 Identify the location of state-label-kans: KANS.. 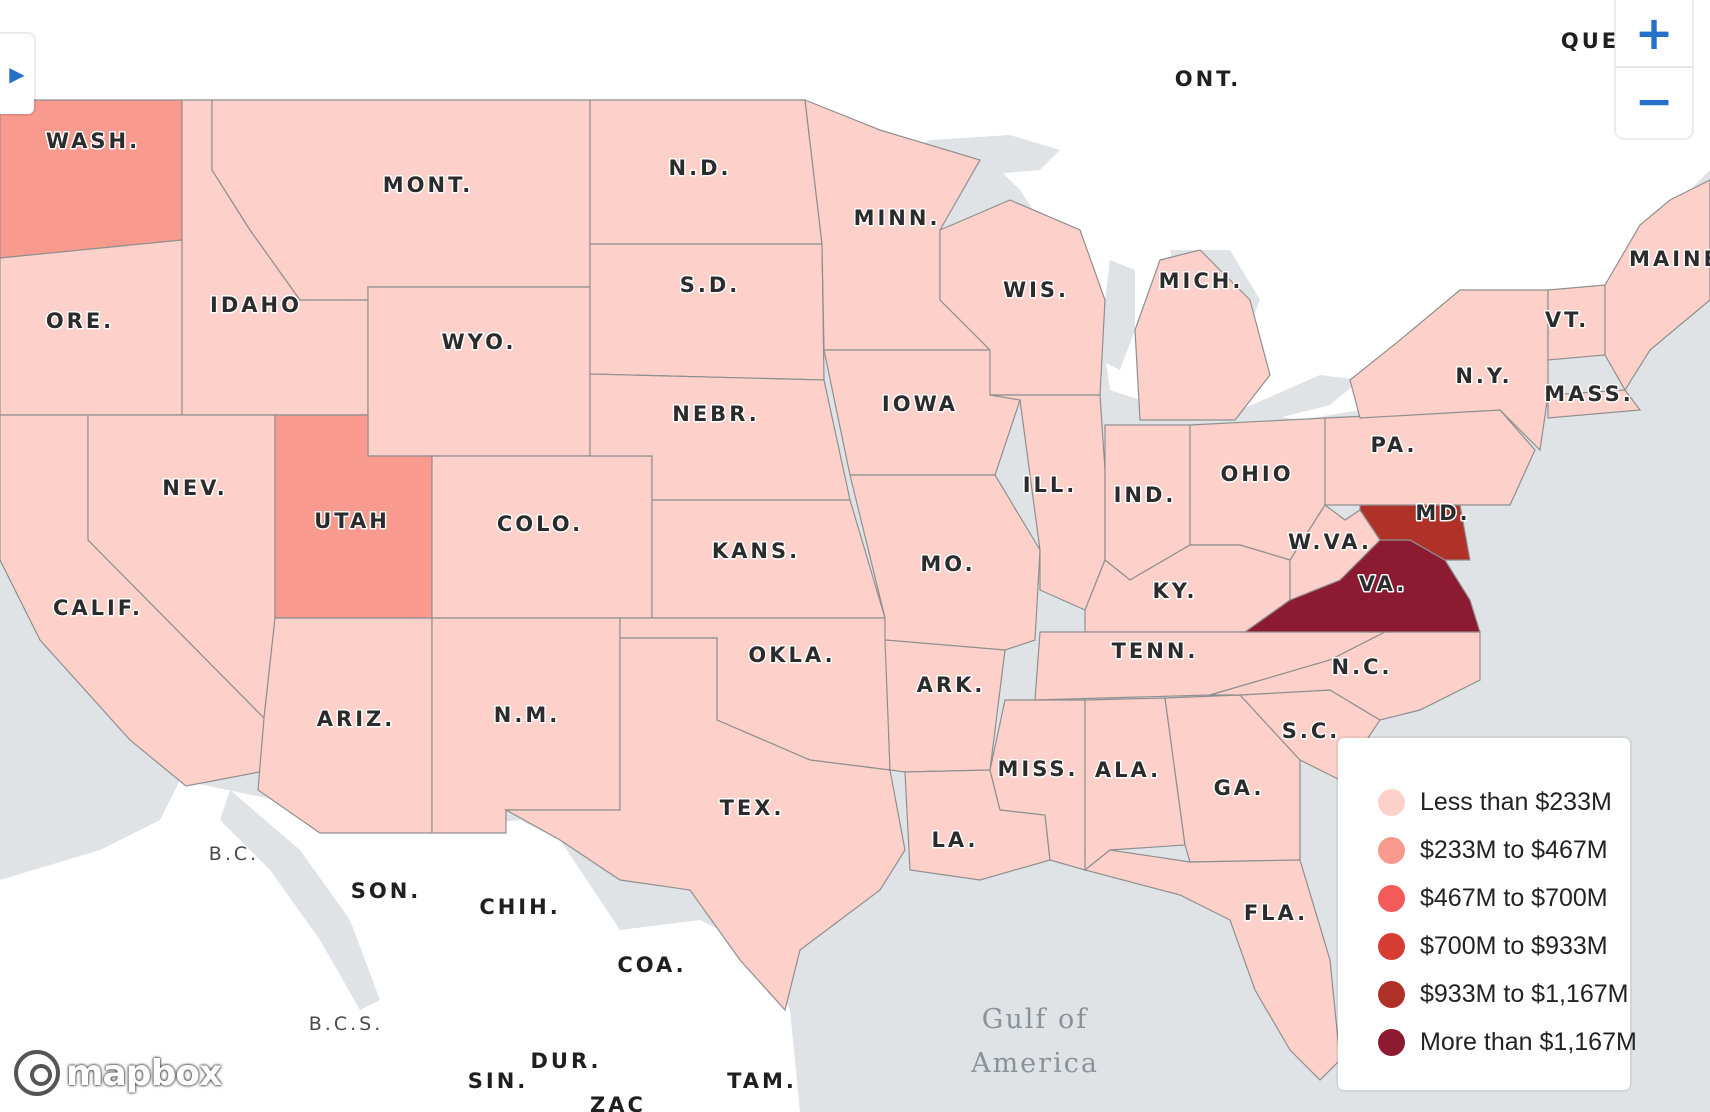
(756, 551).